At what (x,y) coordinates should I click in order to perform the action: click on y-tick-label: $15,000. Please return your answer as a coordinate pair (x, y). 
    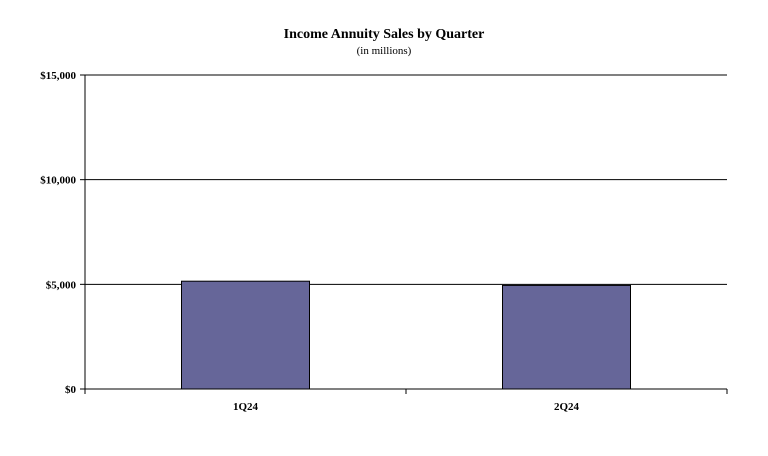
    Looking at the image, I should click on (58, 76).